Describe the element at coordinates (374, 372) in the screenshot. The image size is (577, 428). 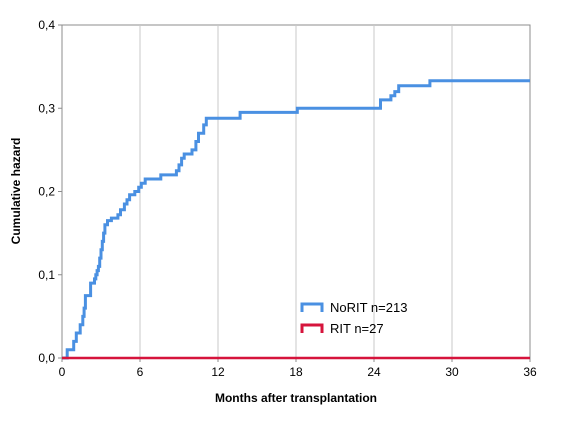
I see `x-tick-label: 24` at that location.